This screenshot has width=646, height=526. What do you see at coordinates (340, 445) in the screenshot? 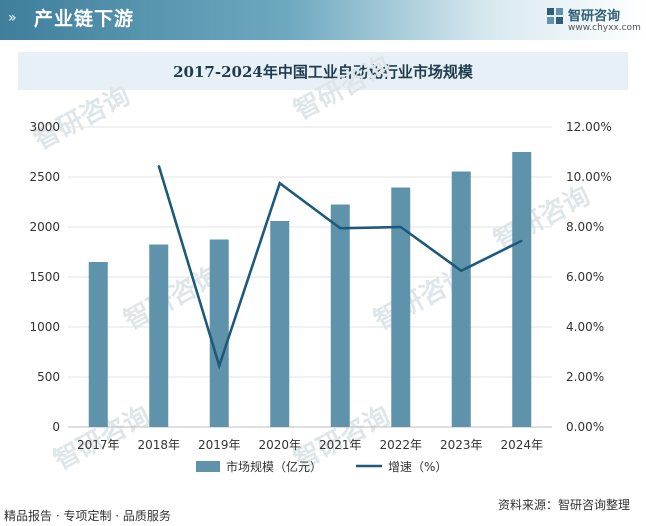
I see `x-tick-label: 2021年` at bounding box center [340, 445].